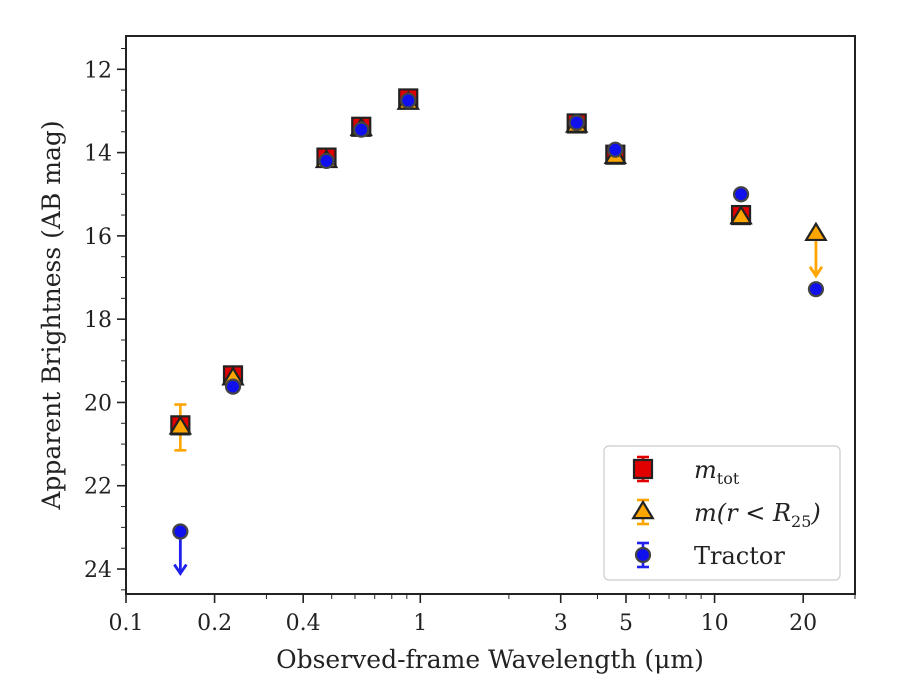 The width and height of the screenshot is (900, 700). What do you see at coordinates (126, 623) in the screenshot?
I see `x-tick-label: 0.1` at bounding box center [126, 623].